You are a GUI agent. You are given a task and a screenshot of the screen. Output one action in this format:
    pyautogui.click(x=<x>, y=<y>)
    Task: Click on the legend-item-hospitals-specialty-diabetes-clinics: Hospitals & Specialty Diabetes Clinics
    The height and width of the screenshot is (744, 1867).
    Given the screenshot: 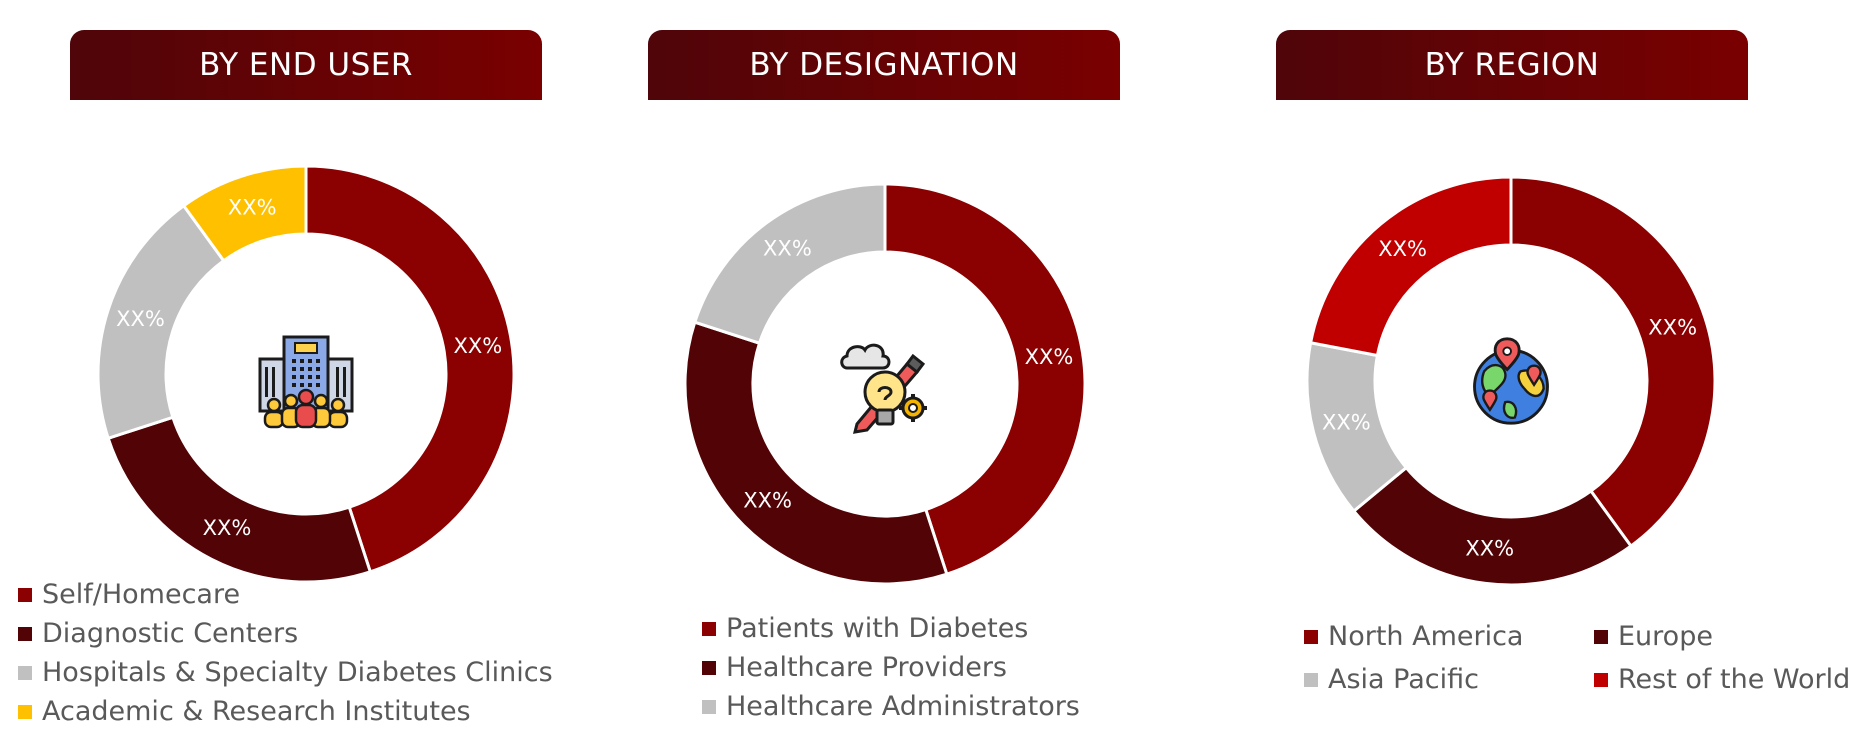 What is the action you would take?
    pyautogui.click(x=285, y=672)
    